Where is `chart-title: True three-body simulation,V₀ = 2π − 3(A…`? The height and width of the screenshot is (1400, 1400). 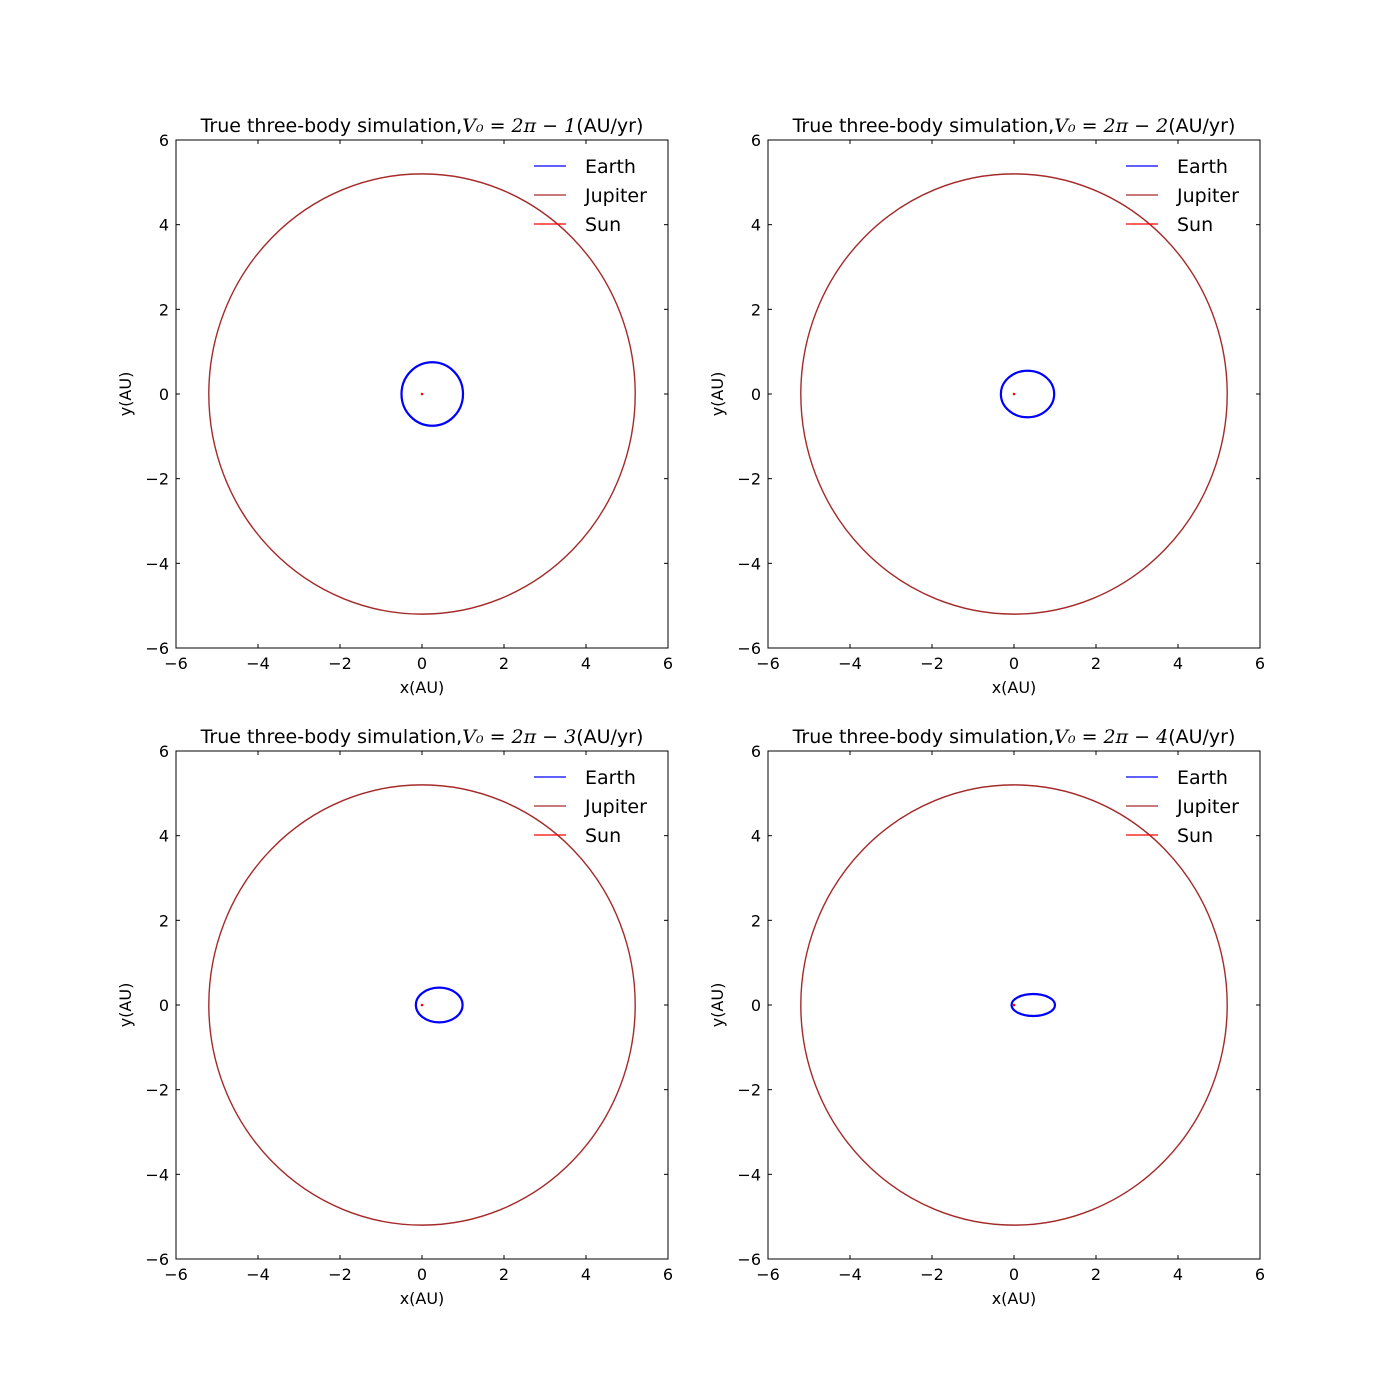
chart-title: True three-body simulation,V₀ = 2π − 3(A… is located at coordinates (422, 737).